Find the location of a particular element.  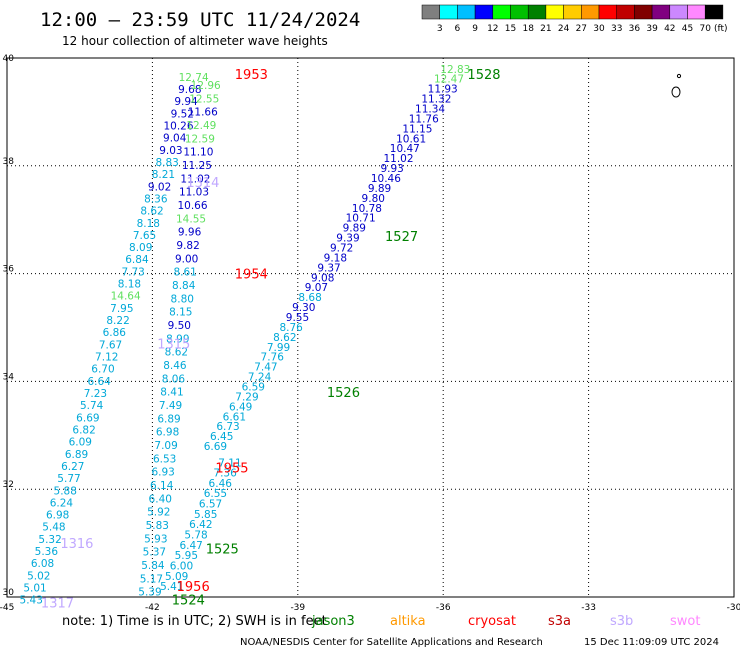

pass-time-label: 1526 is located at coordinates (343, 393).